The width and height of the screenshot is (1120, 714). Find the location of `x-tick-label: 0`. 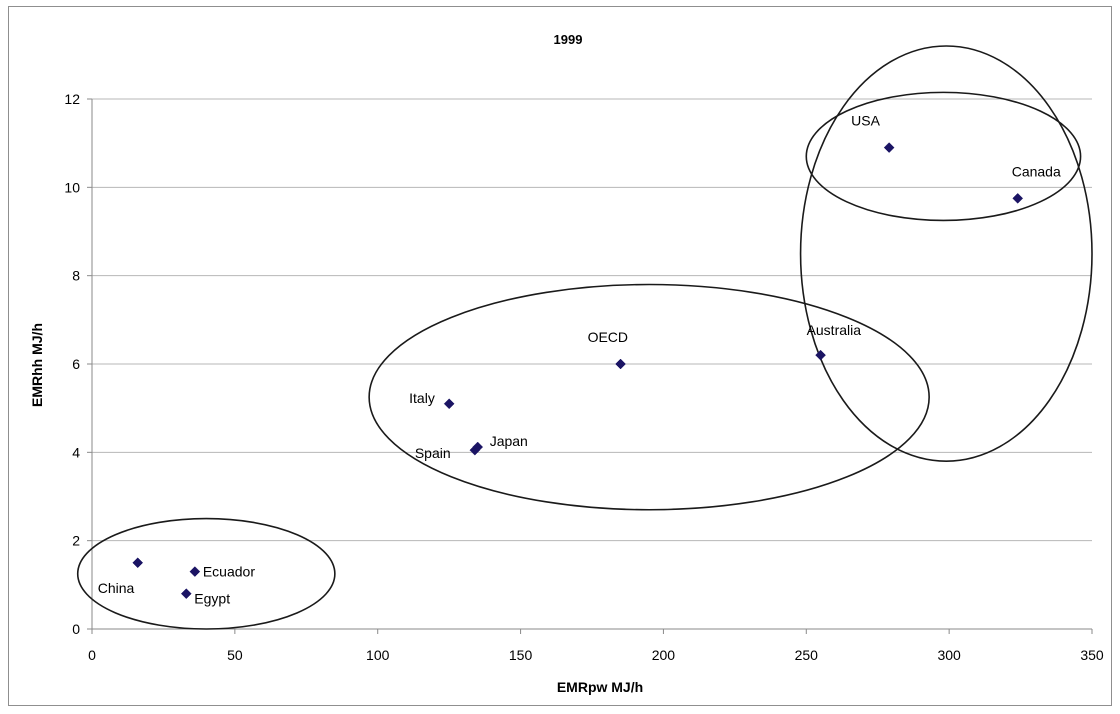

x-tick-label: 0 is located at coordinates (92, 655).